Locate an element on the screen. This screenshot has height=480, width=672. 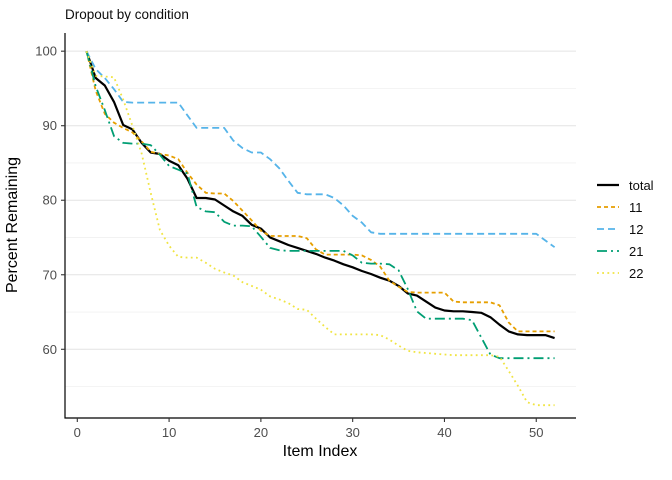
y-tick-label: 100 is located at coordinates (46, 51).